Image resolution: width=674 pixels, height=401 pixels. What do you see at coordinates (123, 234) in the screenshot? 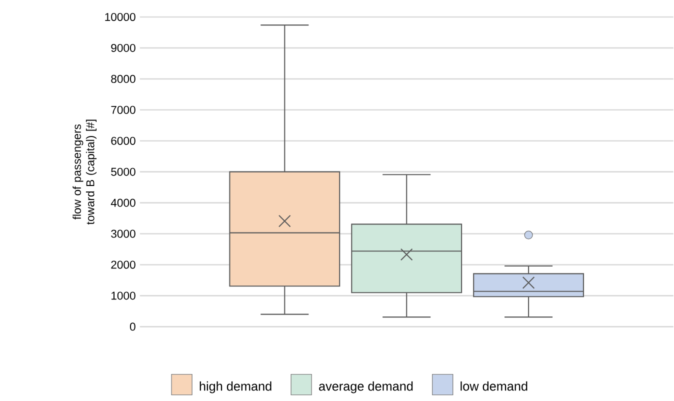
I see `y-tick-label: 3000` at bounding box center [123, 234].